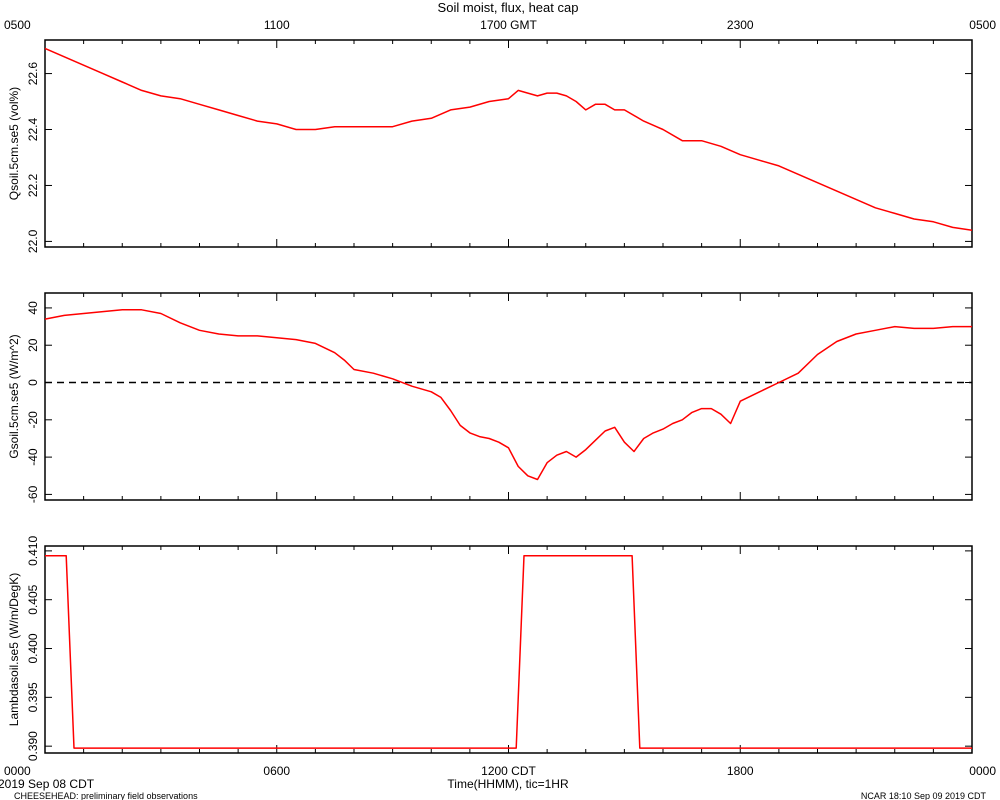 This screenshot has width=1000, height=800. What do you see at coordinates (33, 74) in the screenshot?
I see `y-tick-label: 22.6` at bounding box center [33, 74].